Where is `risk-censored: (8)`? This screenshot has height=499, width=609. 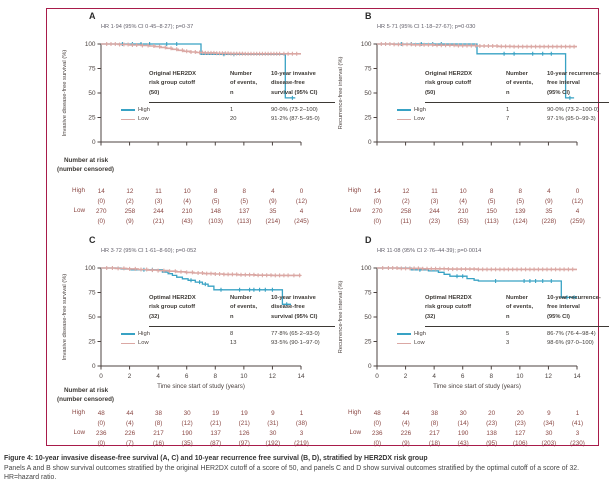 risk-censored: (8) is located at coordinates (434, 423).